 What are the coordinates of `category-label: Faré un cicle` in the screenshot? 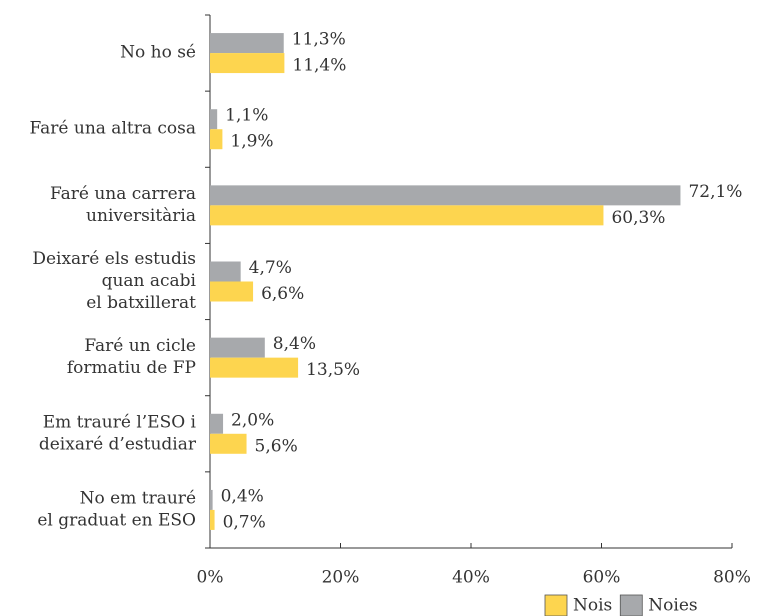 It's located at (140, 346).